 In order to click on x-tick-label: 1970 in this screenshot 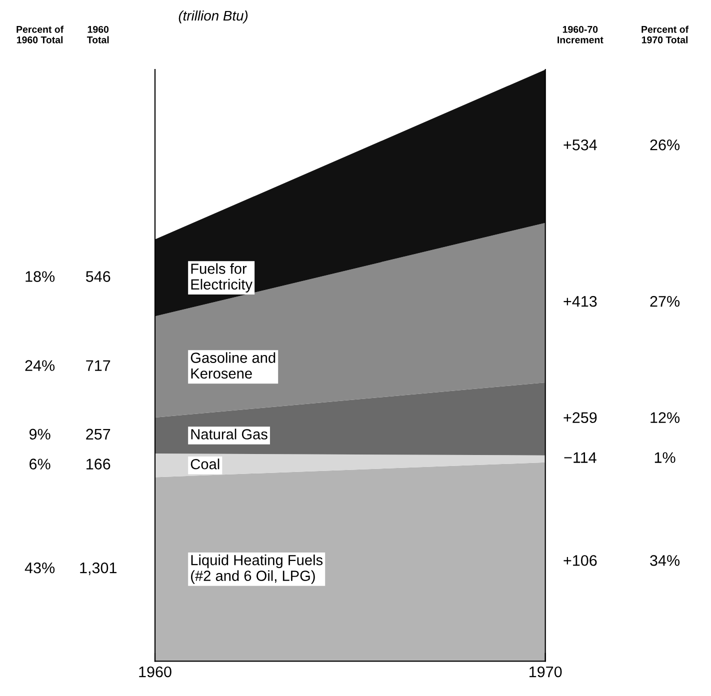, I will do `click(546, 672)`.